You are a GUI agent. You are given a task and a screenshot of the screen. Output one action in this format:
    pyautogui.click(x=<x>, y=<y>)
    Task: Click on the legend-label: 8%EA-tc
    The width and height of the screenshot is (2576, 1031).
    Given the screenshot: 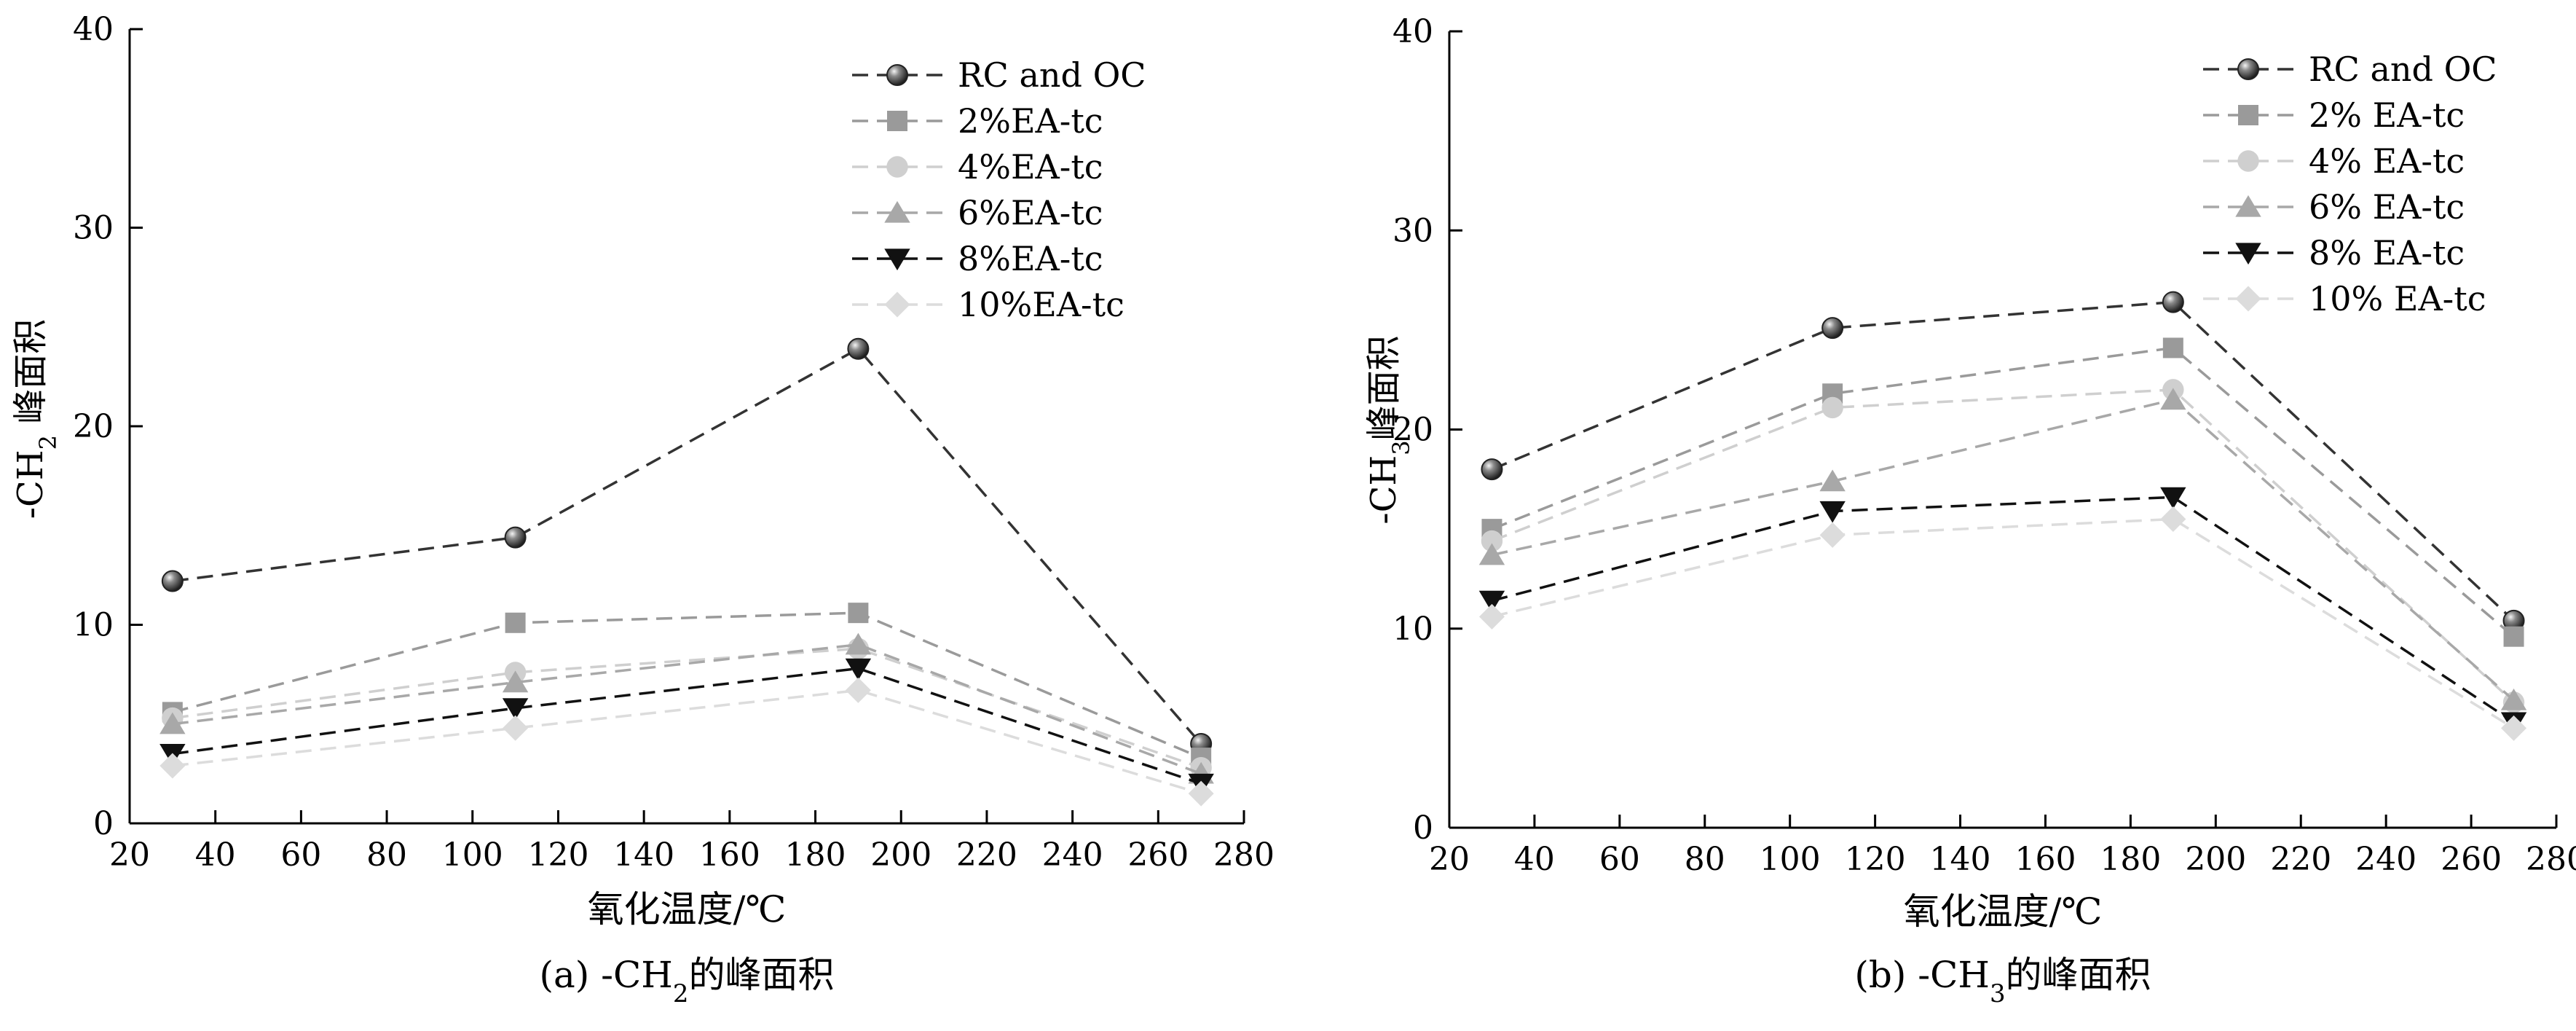 What is the action you would take?
    pyautogui.click(x=1030, y=258)
    